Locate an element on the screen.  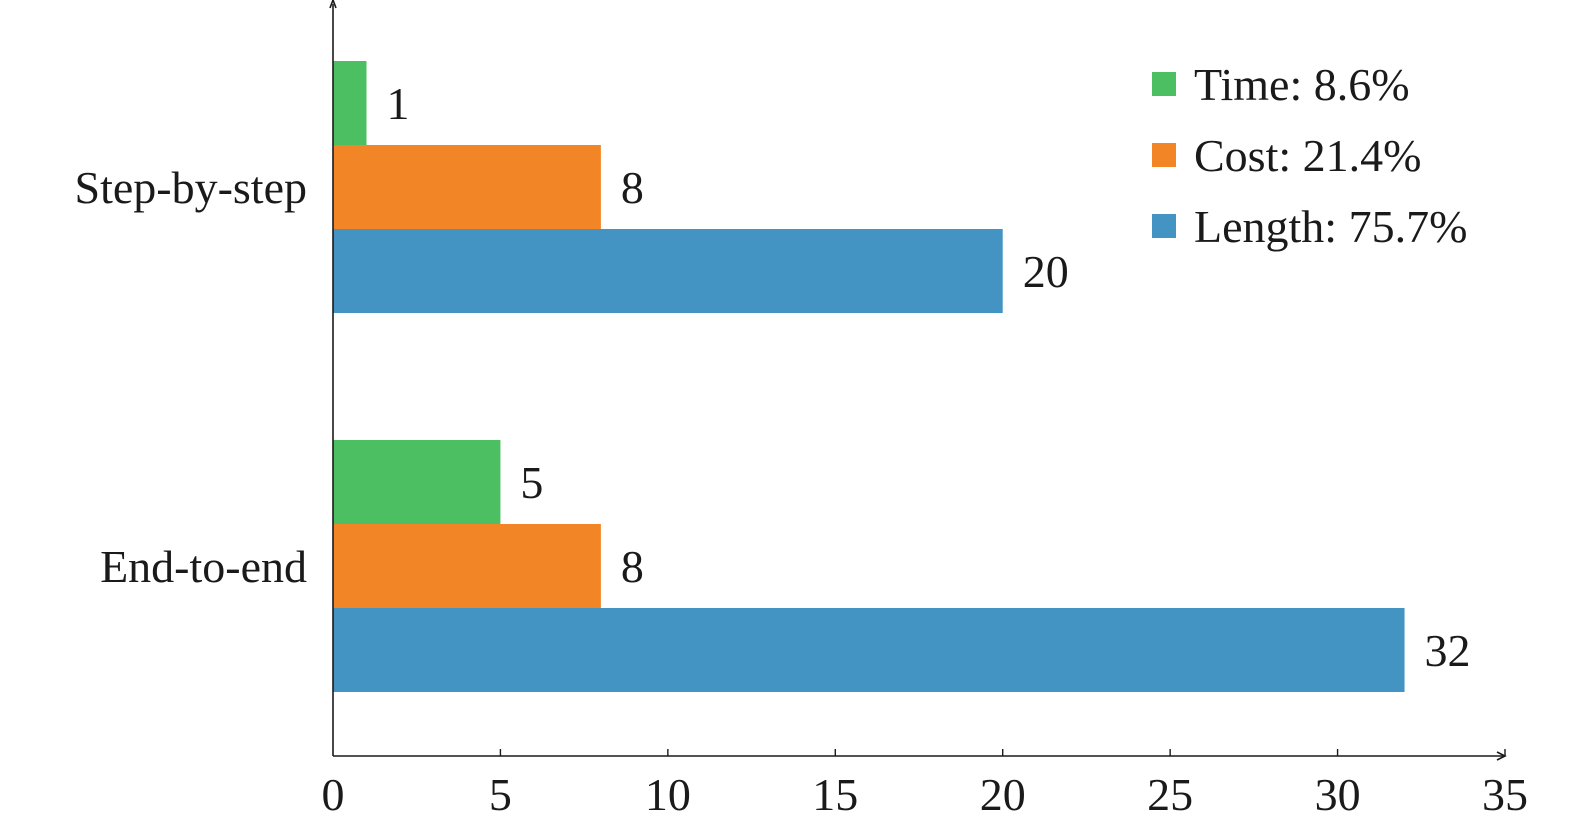
x-ticks: 0 5 10 15 20 25 30 35 is located at coordinates (925, 784).